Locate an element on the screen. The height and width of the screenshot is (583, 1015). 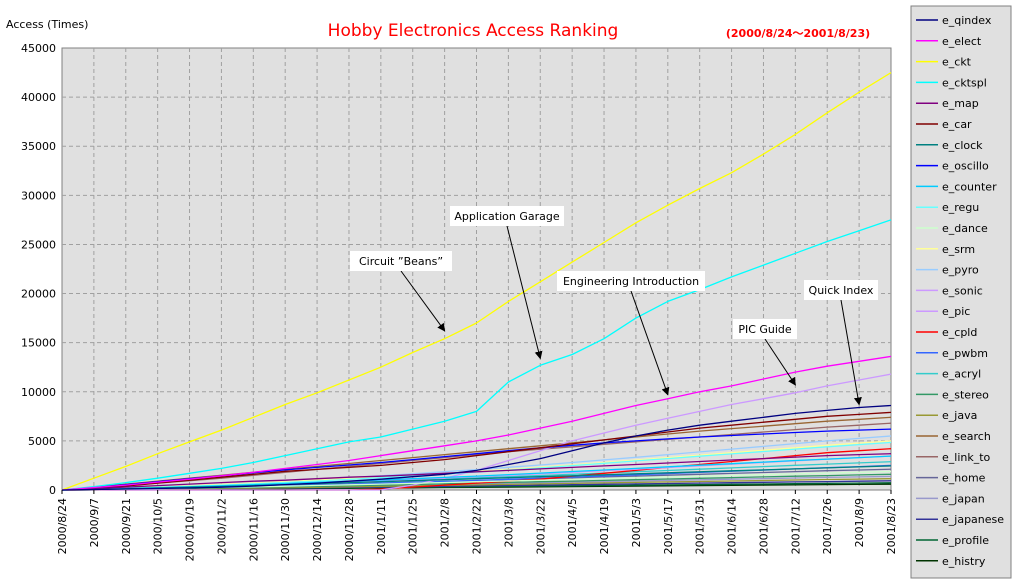
legend-label: e_cktspl is located at coordinates (964, 82).